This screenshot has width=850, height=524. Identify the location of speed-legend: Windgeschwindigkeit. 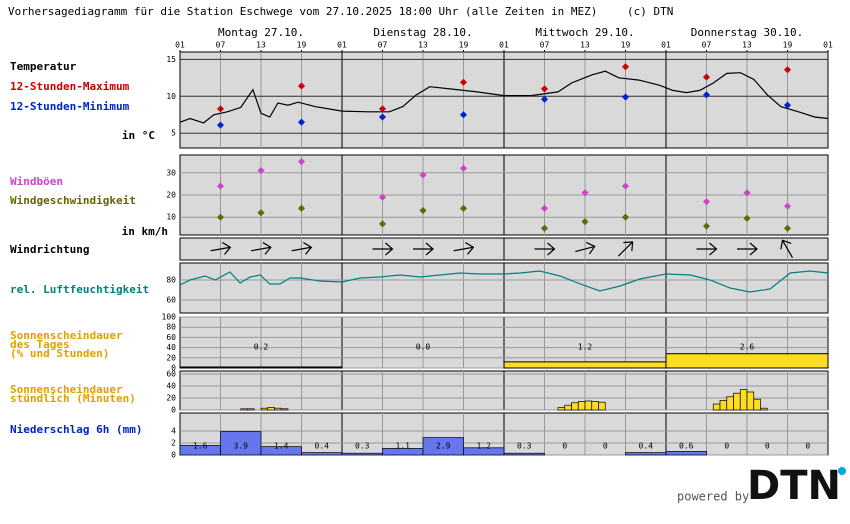
(73, 200).